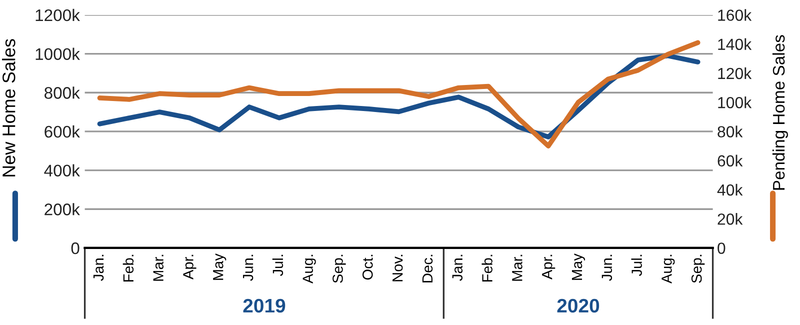  What do you see at coordinates (730, 219) in the screenshot?
I see `y2-tick-label: 20k` at bounding box center [730, 219].